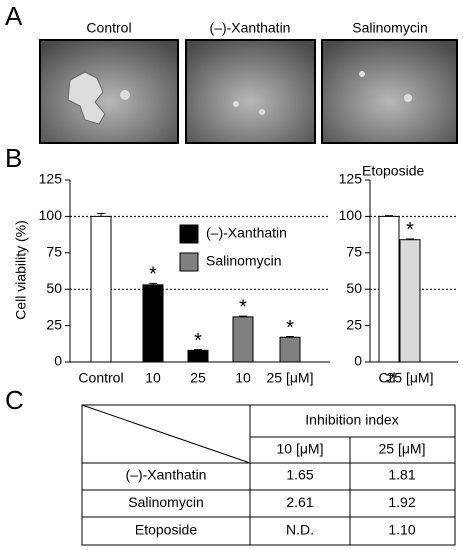 The image size is (463, 550). Describe the element at coordinates (351, 420) in the screenshot. I see `table-header: Inhibition index` at that location.